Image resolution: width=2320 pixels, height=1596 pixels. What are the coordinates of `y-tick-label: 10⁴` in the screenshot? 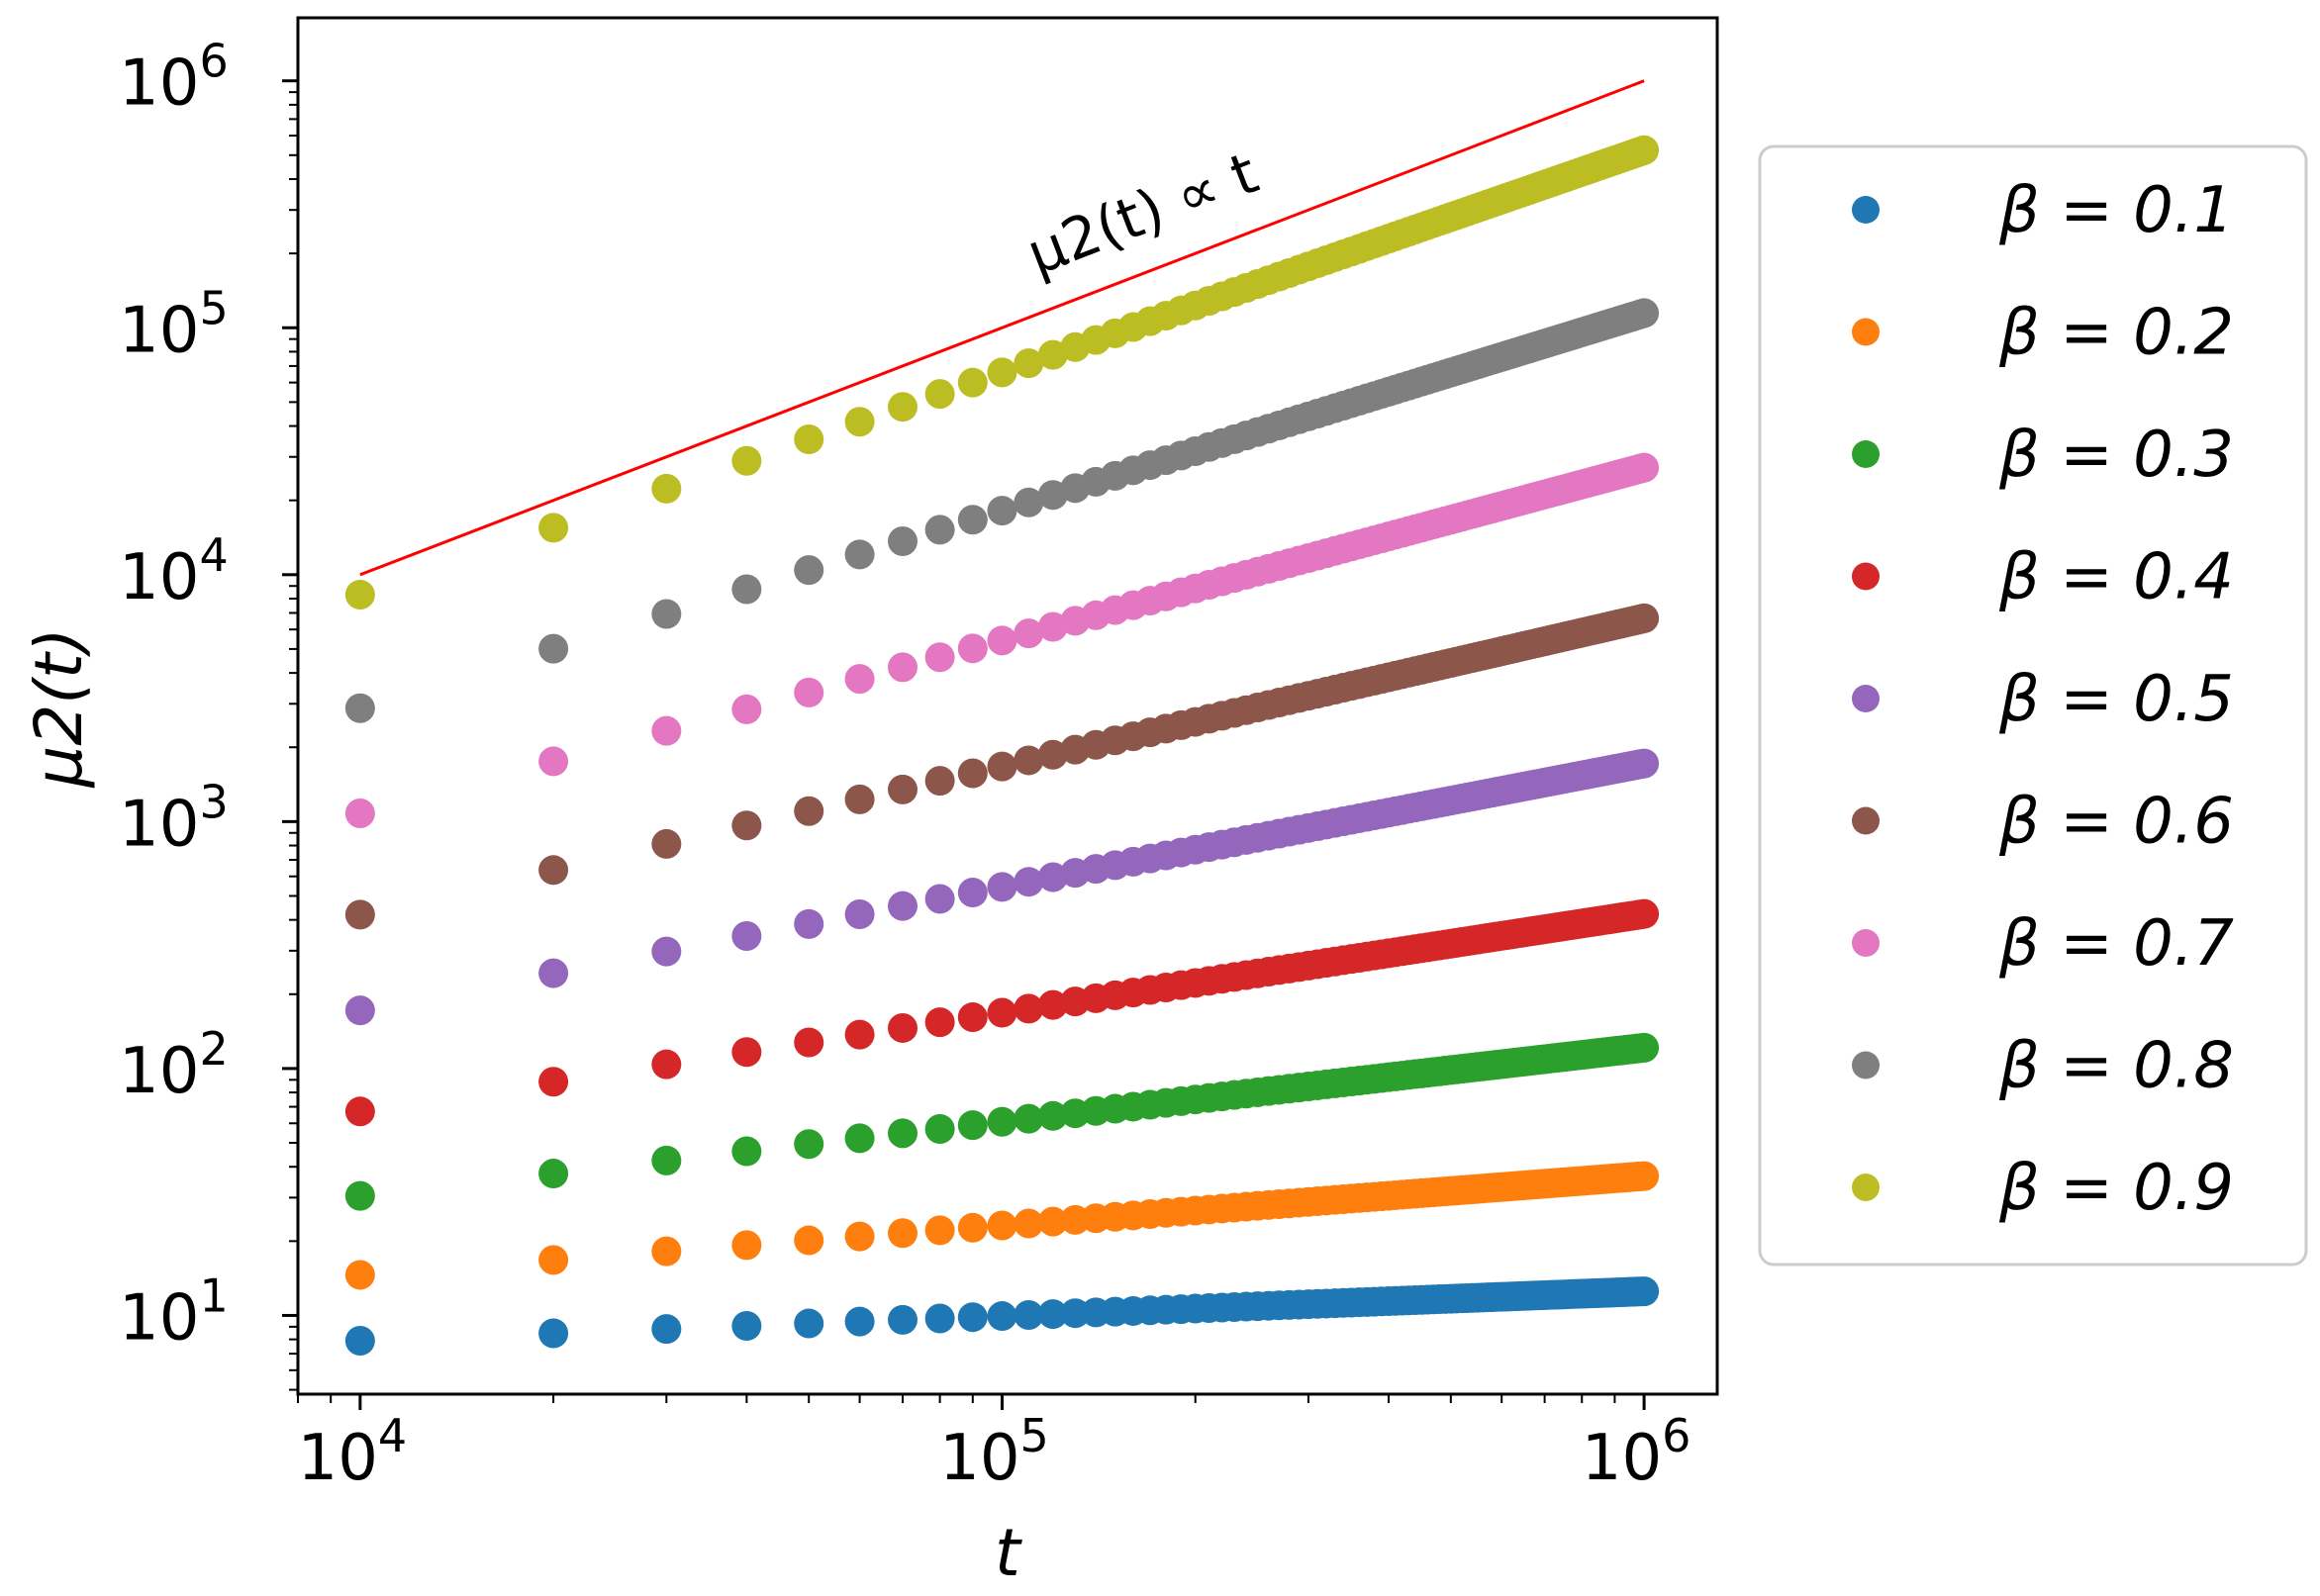 It's located at (174, 571).